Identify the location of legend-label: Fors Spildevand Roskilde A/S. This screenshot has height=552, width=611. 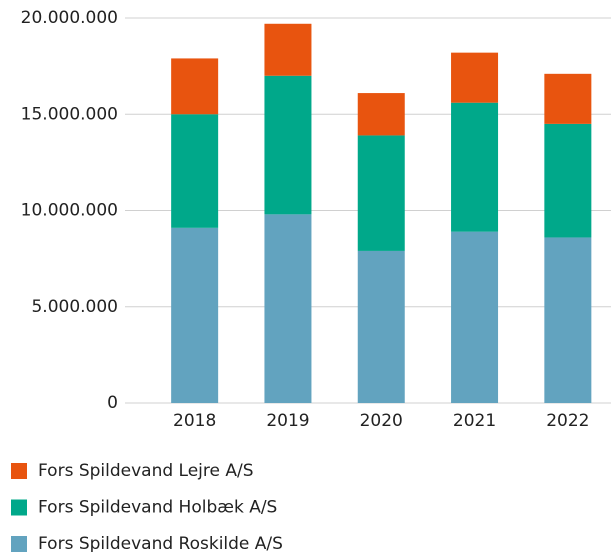
(160, 543).